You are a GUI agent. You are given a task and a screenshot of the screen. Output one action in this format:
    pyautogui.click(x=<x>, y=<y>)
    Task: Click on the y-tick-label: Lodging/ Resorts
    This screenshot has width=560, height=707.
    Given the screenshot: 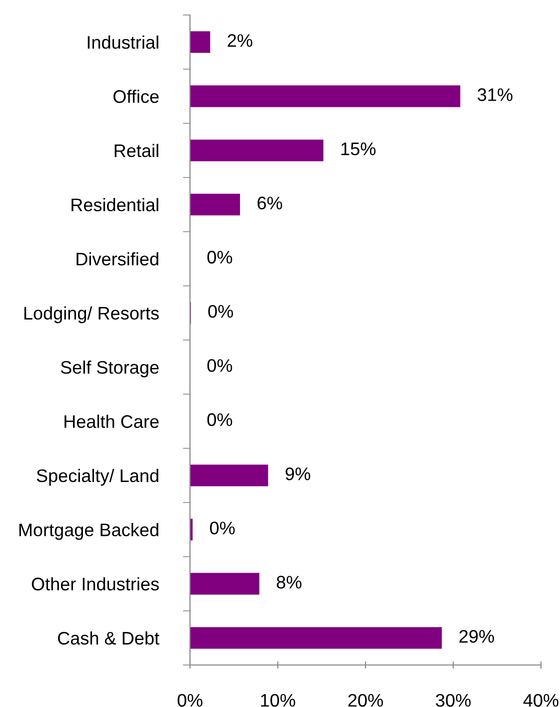 What is the action you would take?
    pyautogui.click(x=91, y=315)
    